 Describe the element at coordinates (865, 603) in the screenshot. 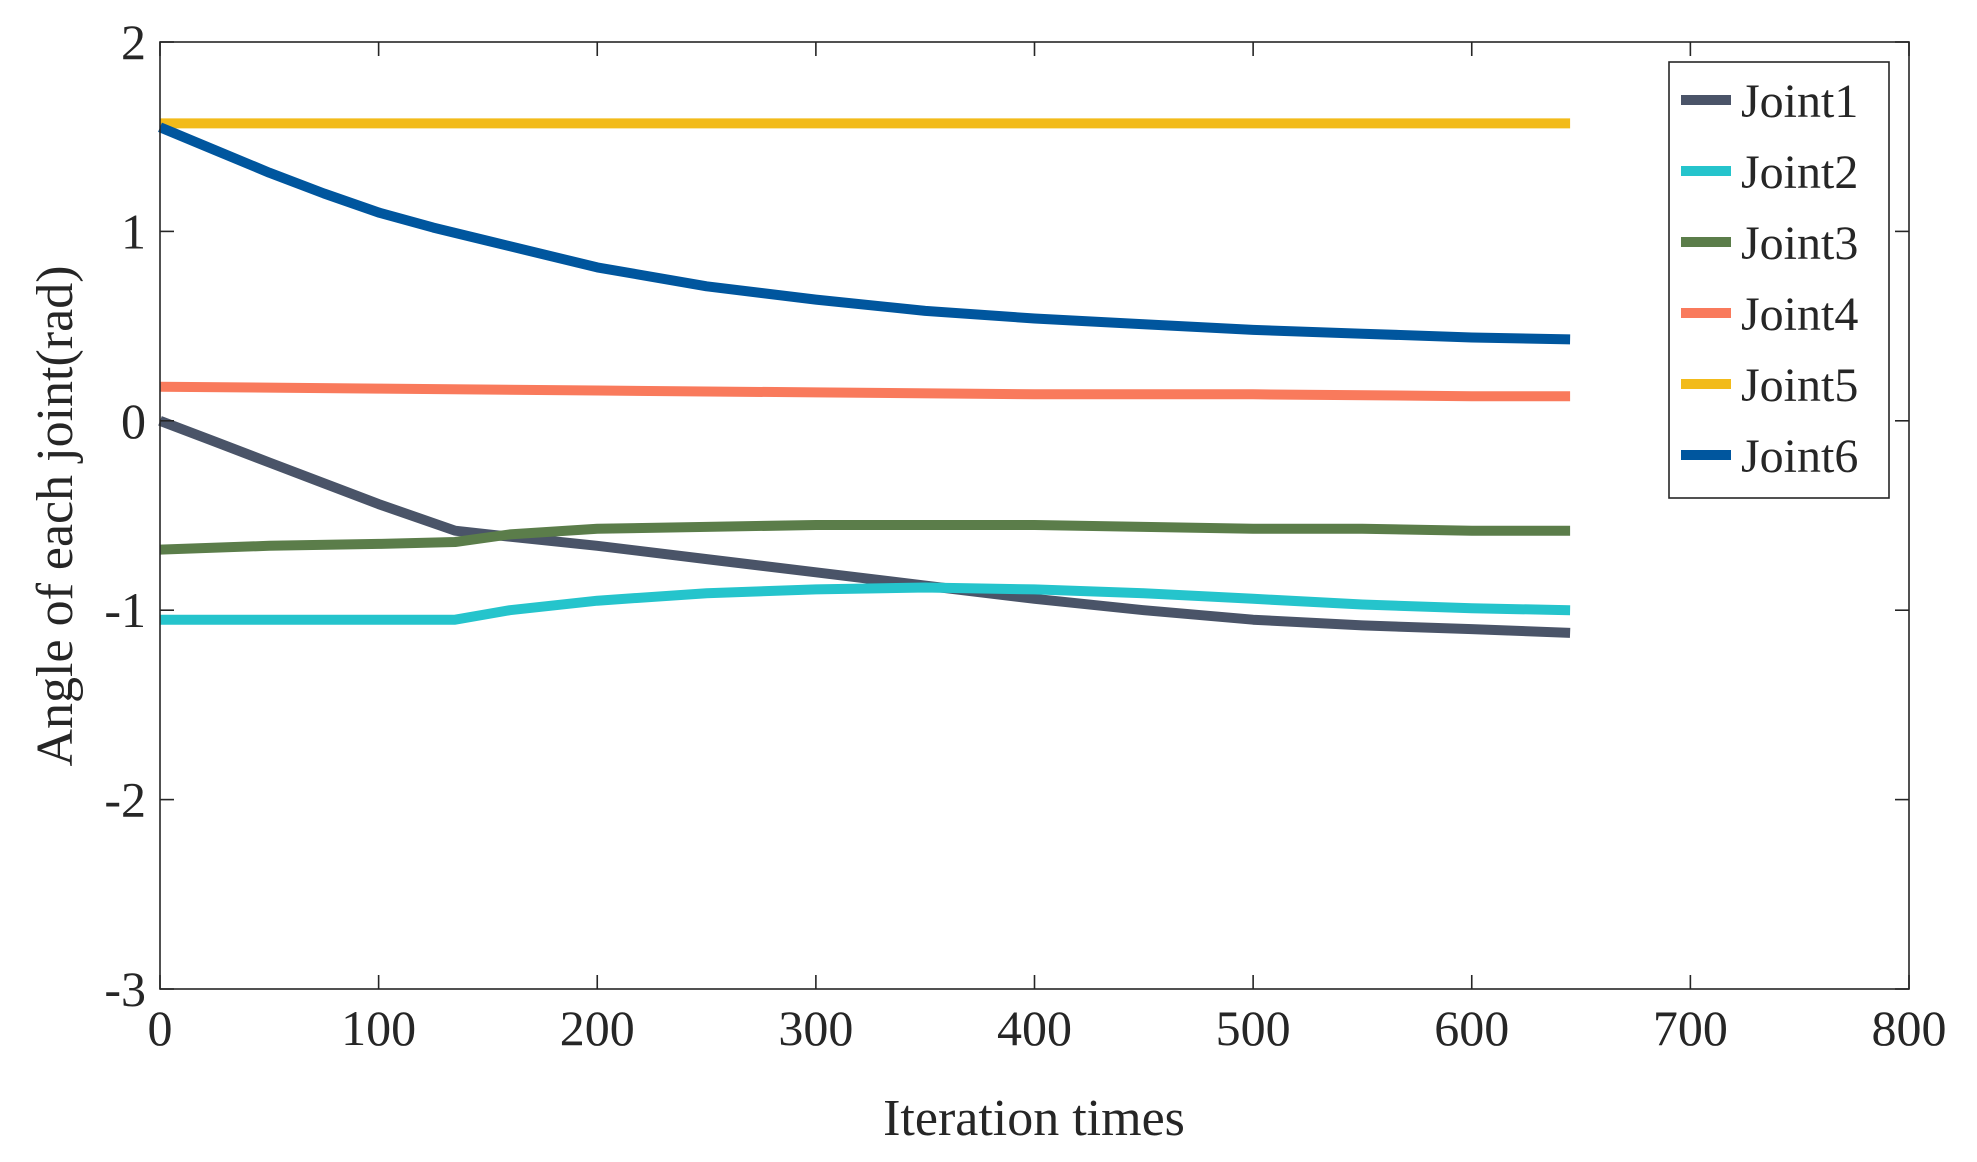

I see `series-line-joint2` at that location.